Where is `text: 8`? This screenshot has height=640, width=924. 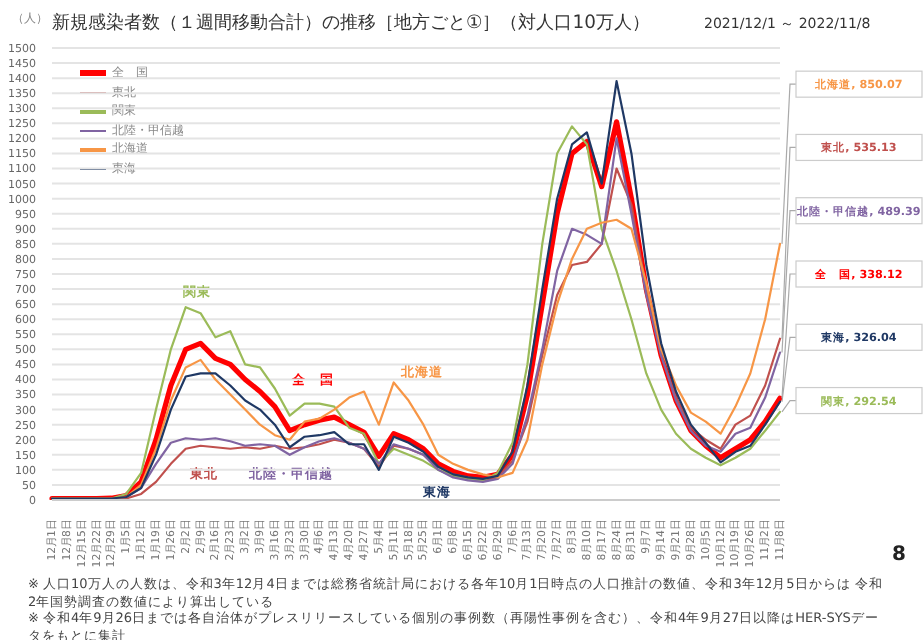
text: 8 is located at coordinates (899, 555).